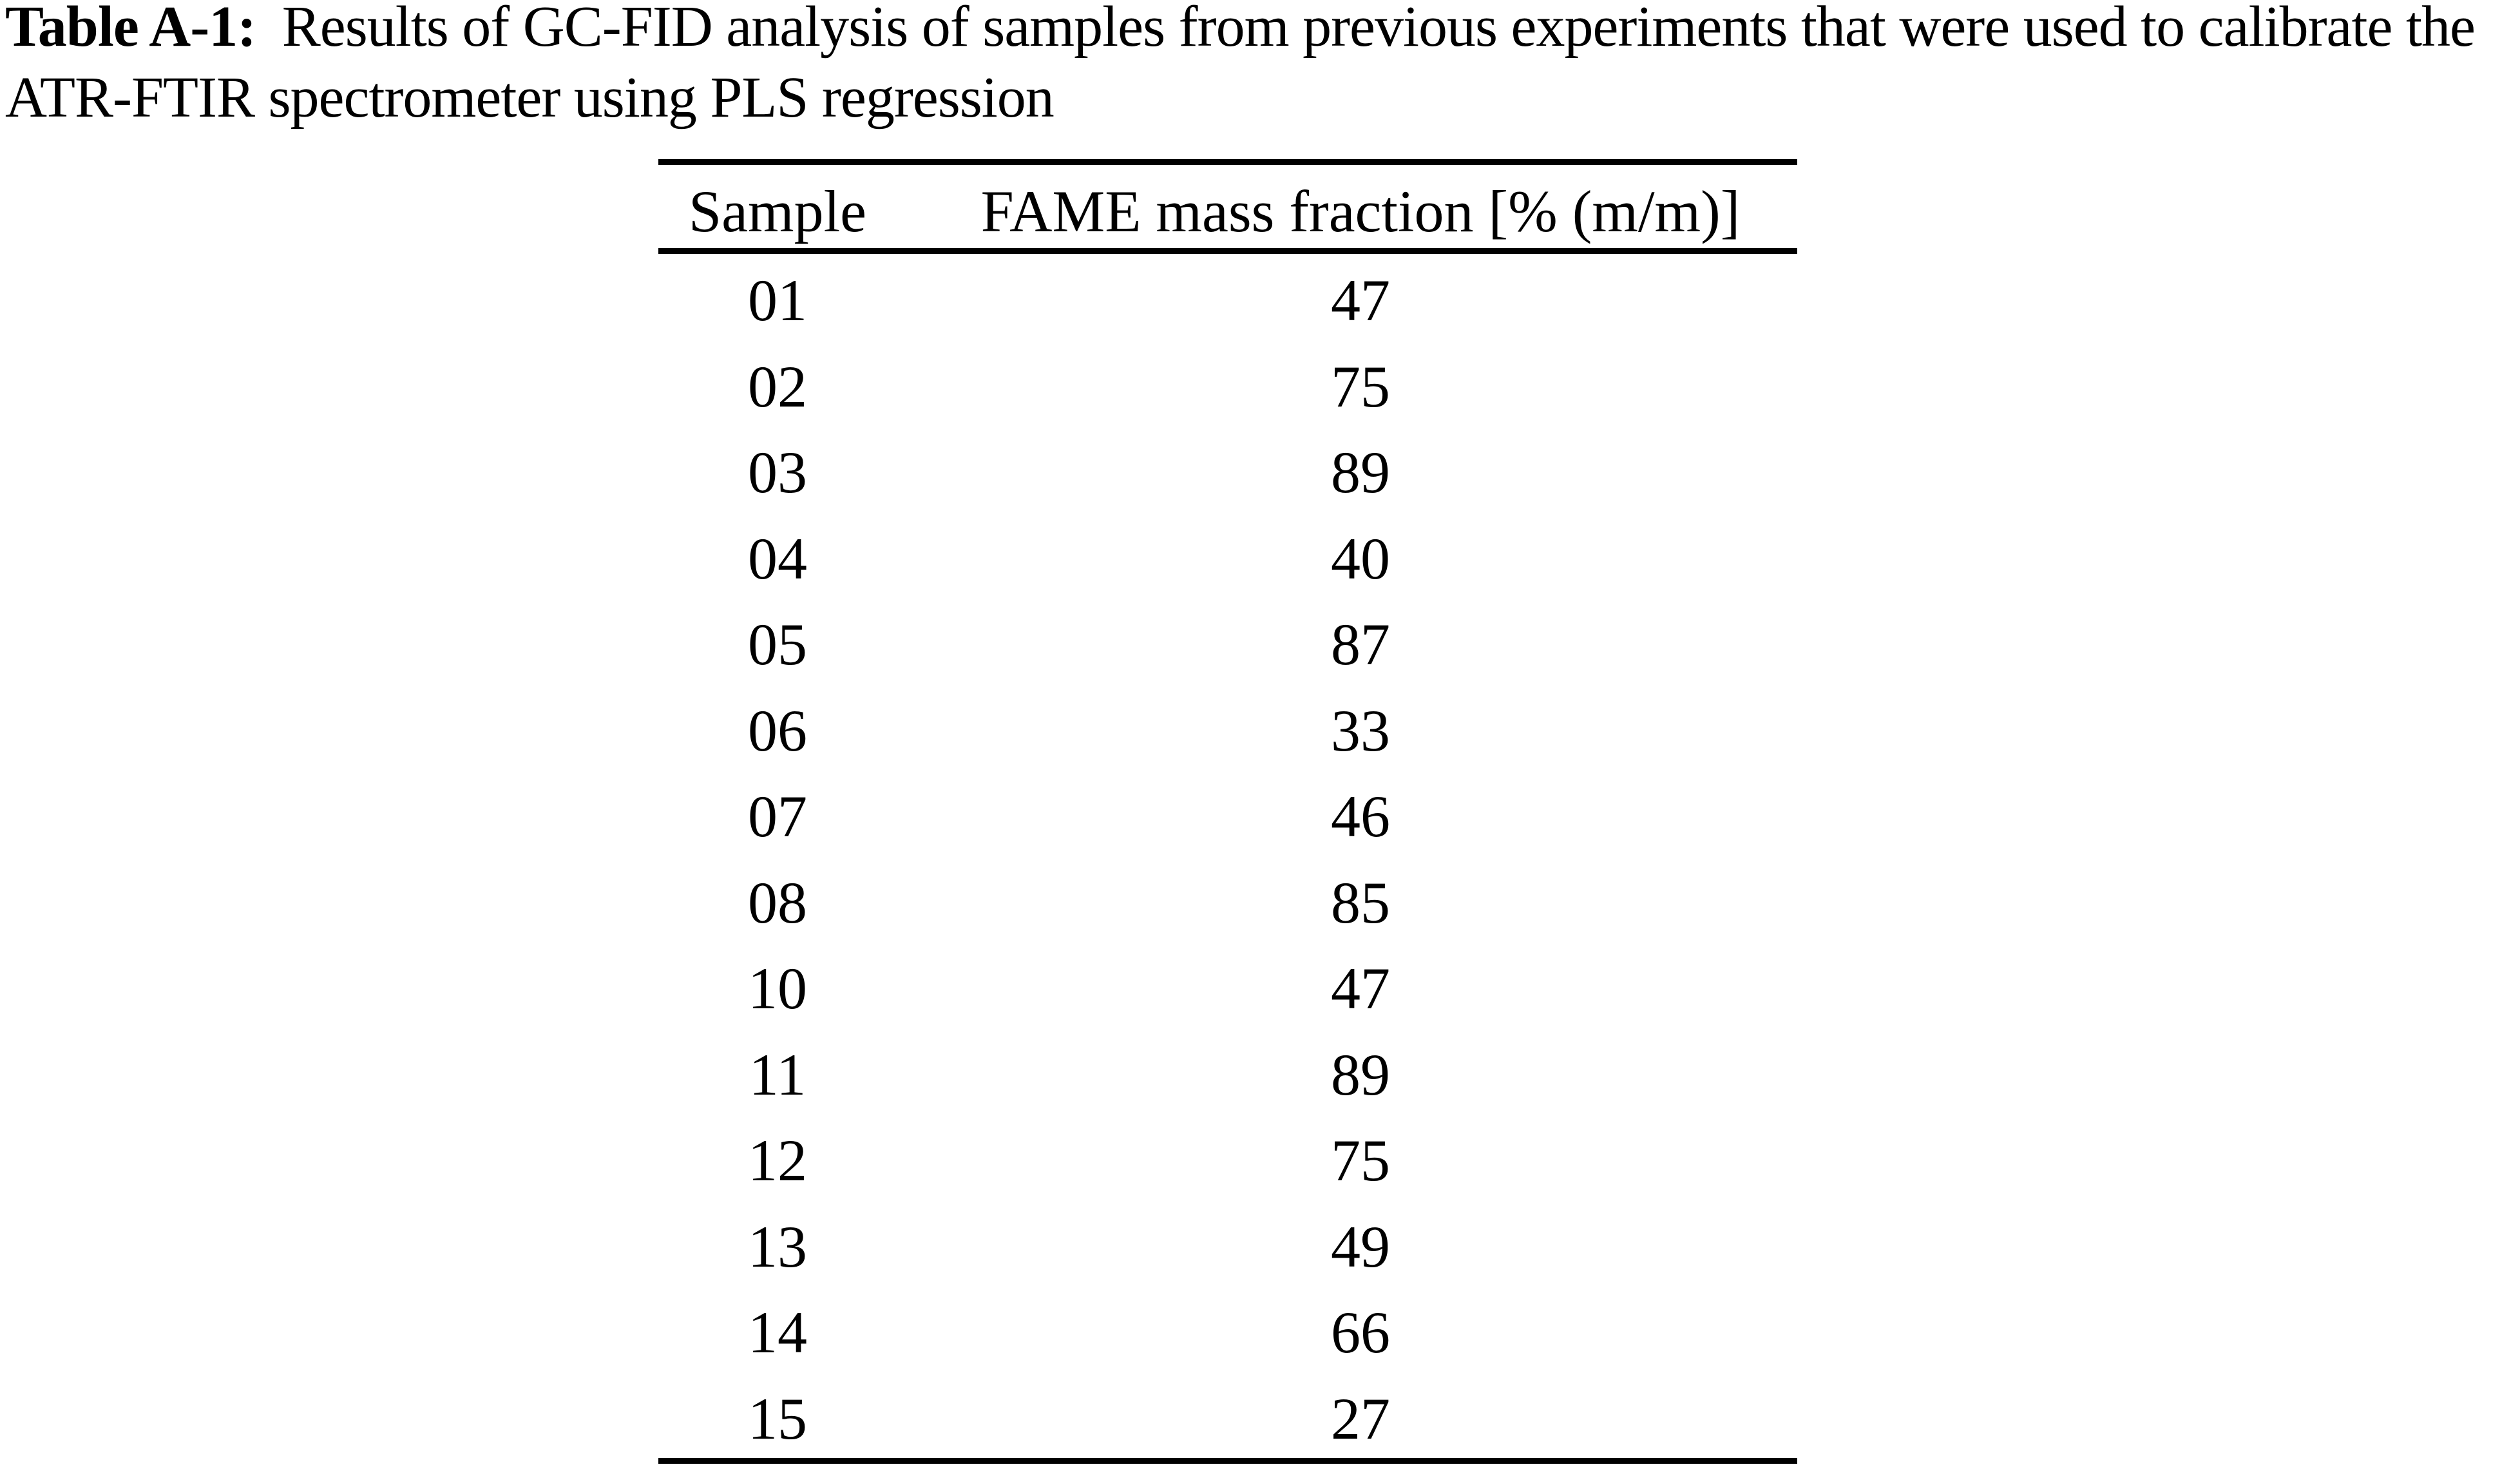 The image size is (2520, 1467). What do you see at coordinates (1227, 985) in the screenshot?
I see `table-row: 10 47` at bounding box center [1227, 985].